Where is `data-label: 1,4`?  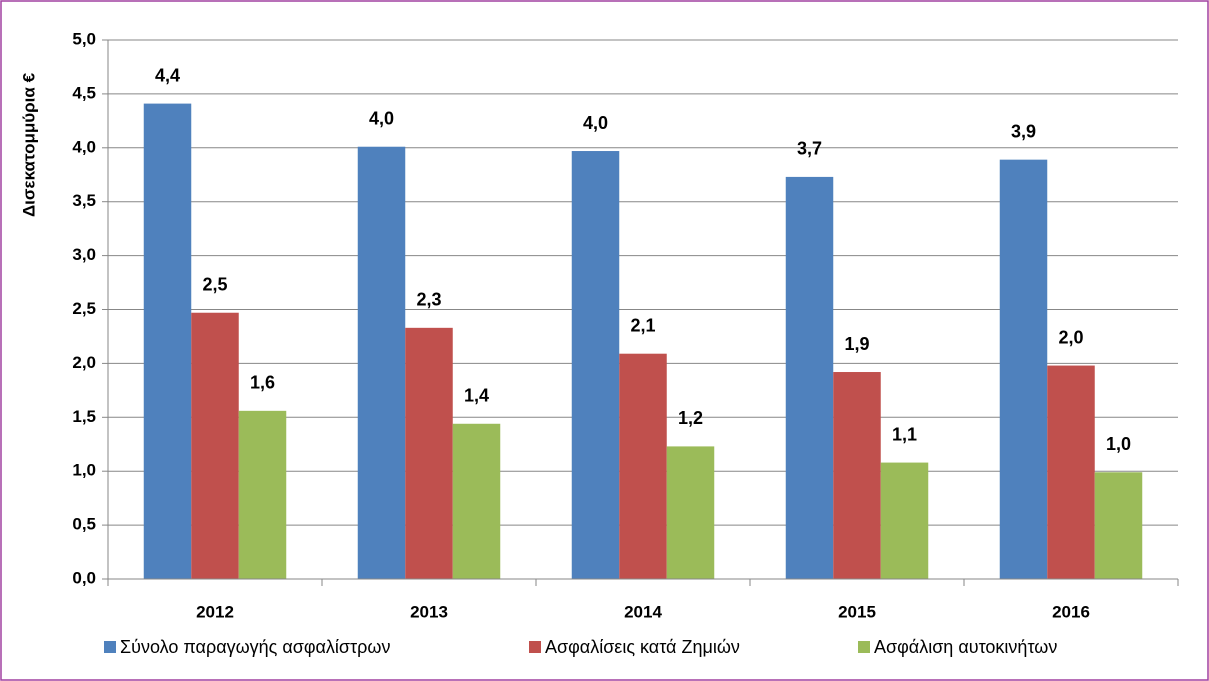
data-label: 1,4 is located at coordinates (476, 396).